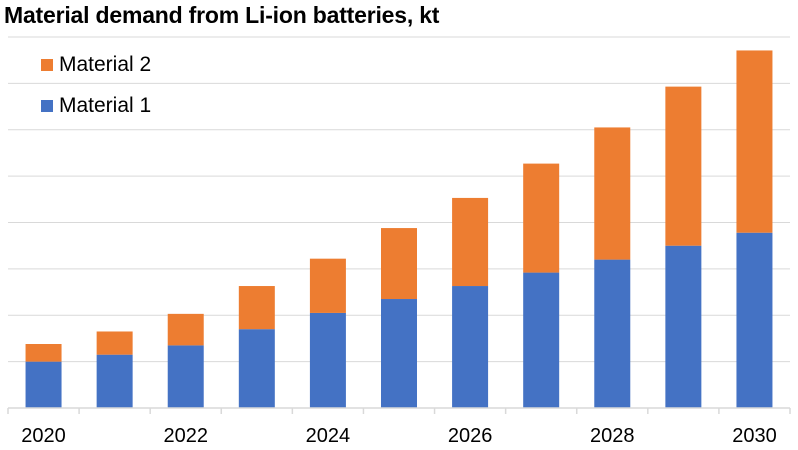 The image size is (798, 450). I want to click on bar-material-1-2023, so click(256, 368).